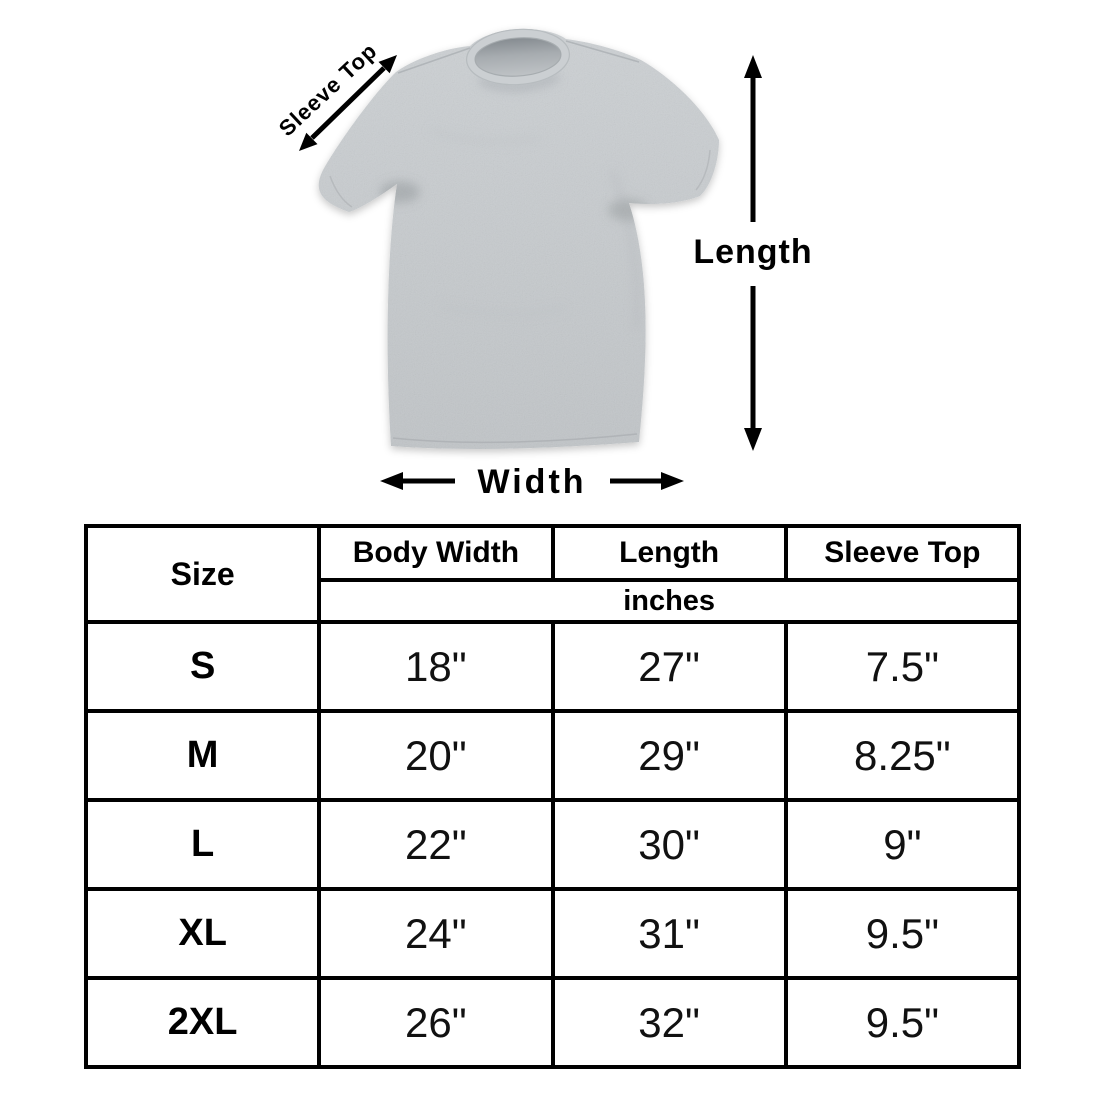  What do you see at coordinates (348, 103) in the screenshot?
I see `sleeve-top-arrow` at bounding box center [348, 103].